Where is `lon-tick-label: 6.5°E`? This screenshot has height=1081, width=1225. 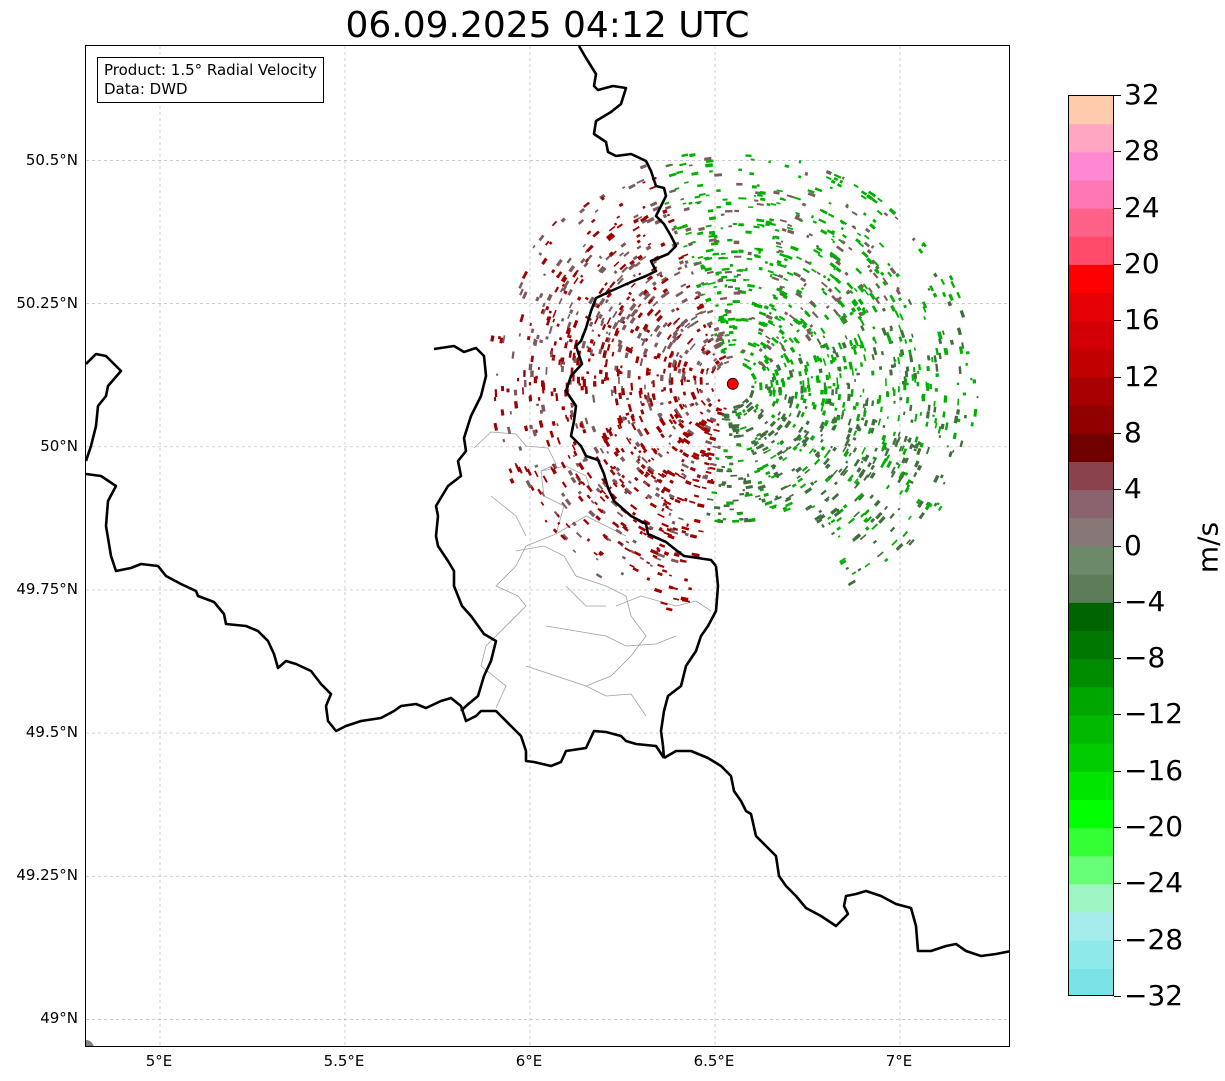
lon-tick-label: 6.5°E is located at coordinates (714, 1061).